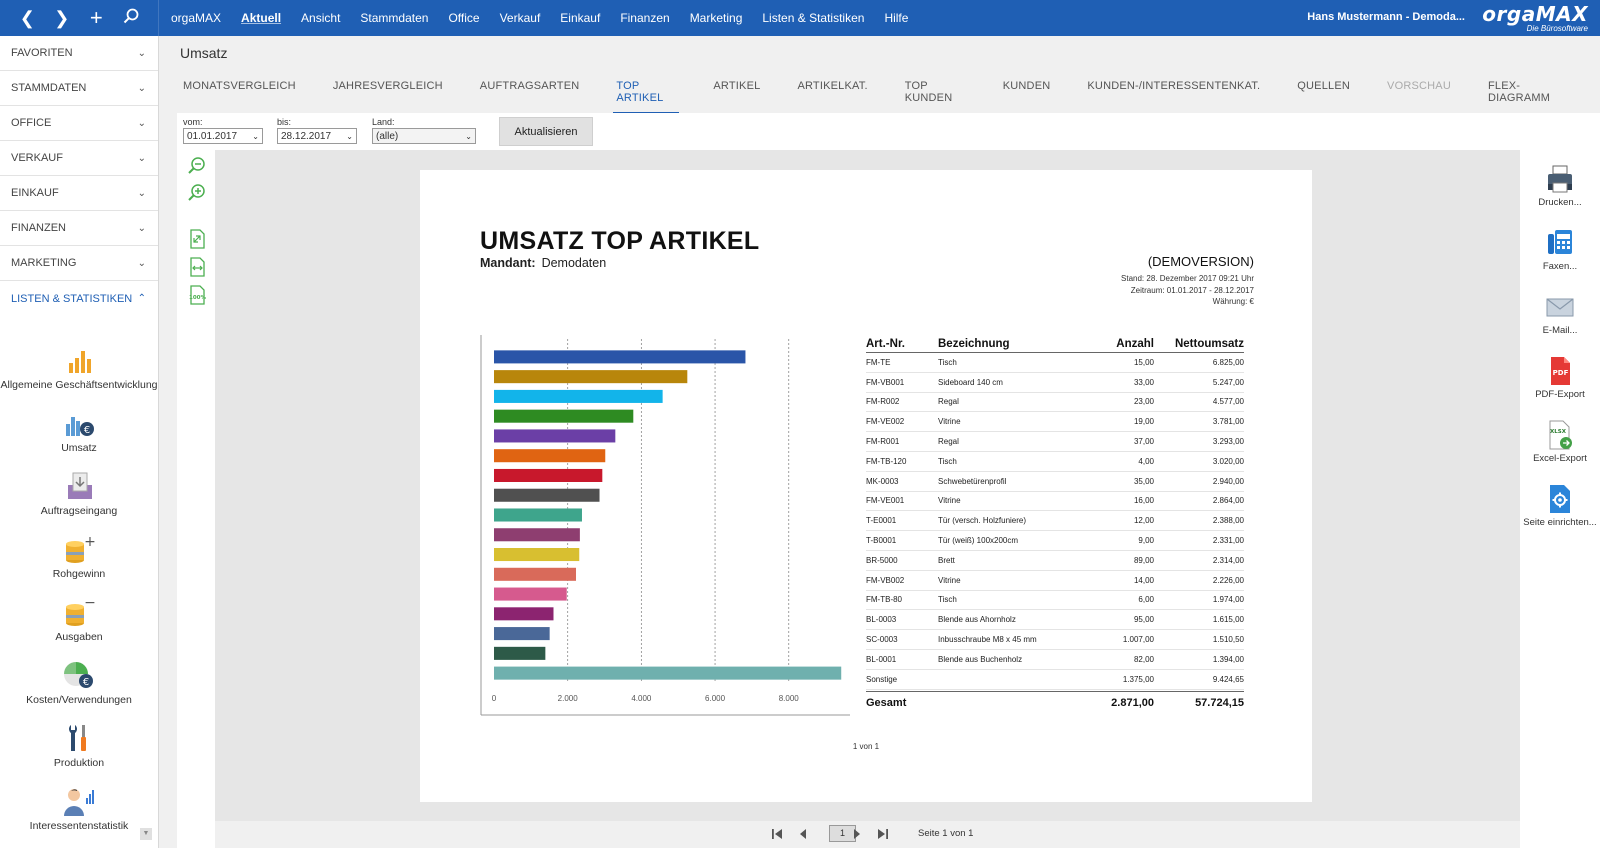 The image size is (1600, 848). What do you see at coordinates (79, 554) in the screenshot?
I see `tile-rohgewinn: + Rohgewinn` at bounding box center [79, 554].